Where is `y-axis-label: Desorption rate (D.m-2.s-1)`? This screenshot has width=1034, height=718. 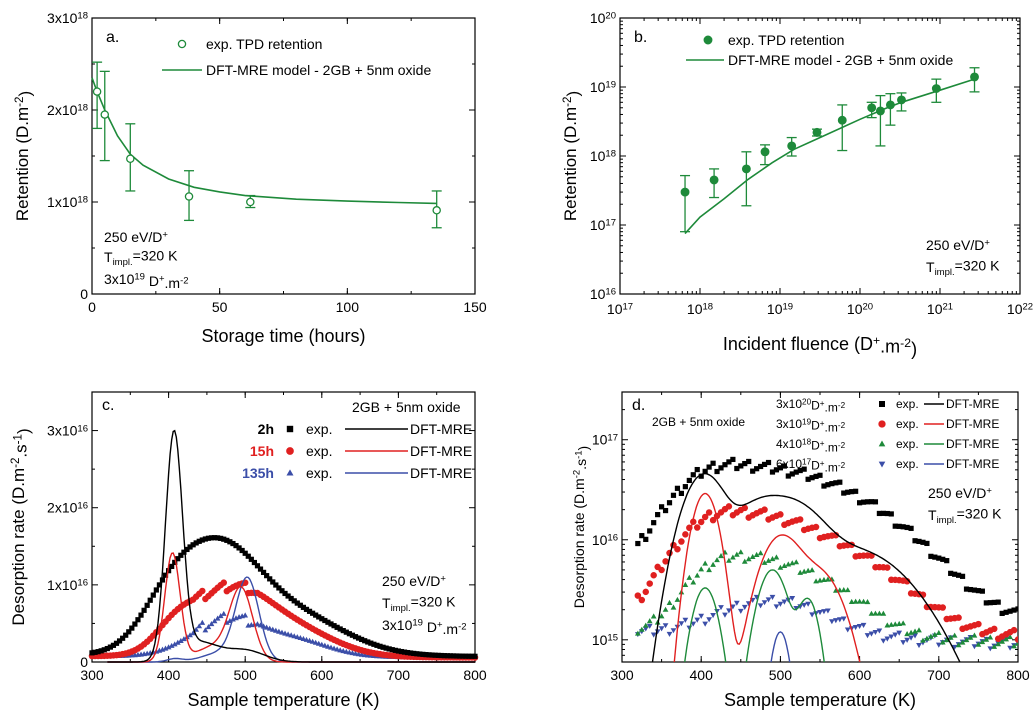
y-axis-label: Desorption rate (D.m-2.s-1) is located at coordinates (21, 526).